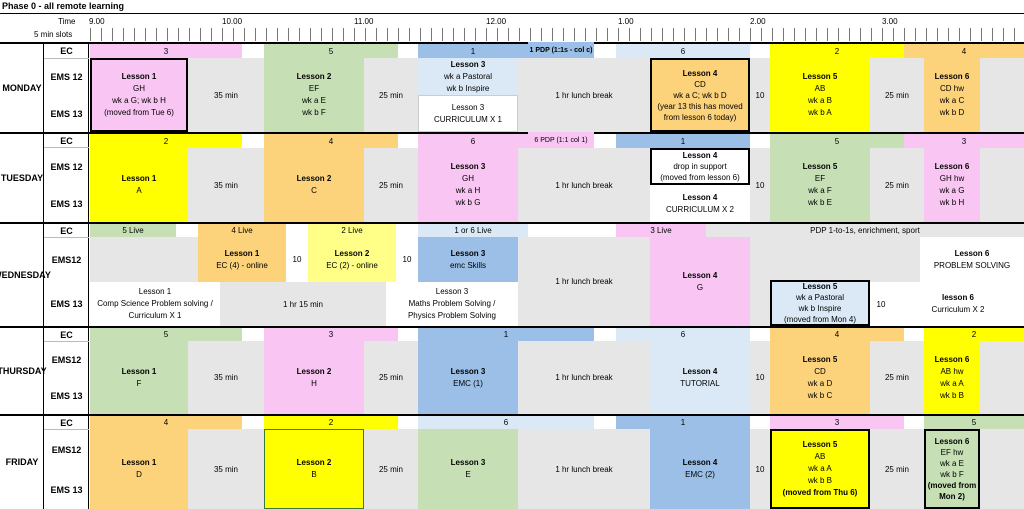 The height and width of the screenshot is (509, 1024). What do you see at coordinates (506, 422) in the screenshot?
I see `ec-cell: 6` at bounding box center [506, 422].